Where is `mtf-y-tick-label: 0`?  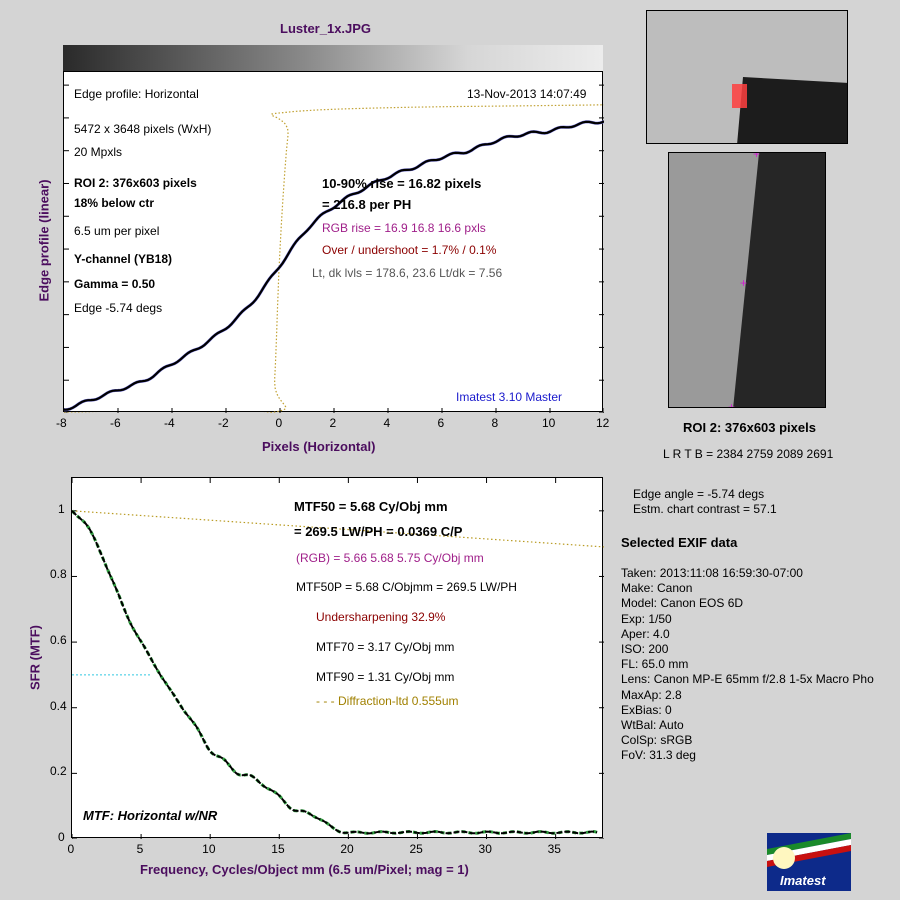
mtf-y-tick-label: 0 is located at coordinates (61, 837).